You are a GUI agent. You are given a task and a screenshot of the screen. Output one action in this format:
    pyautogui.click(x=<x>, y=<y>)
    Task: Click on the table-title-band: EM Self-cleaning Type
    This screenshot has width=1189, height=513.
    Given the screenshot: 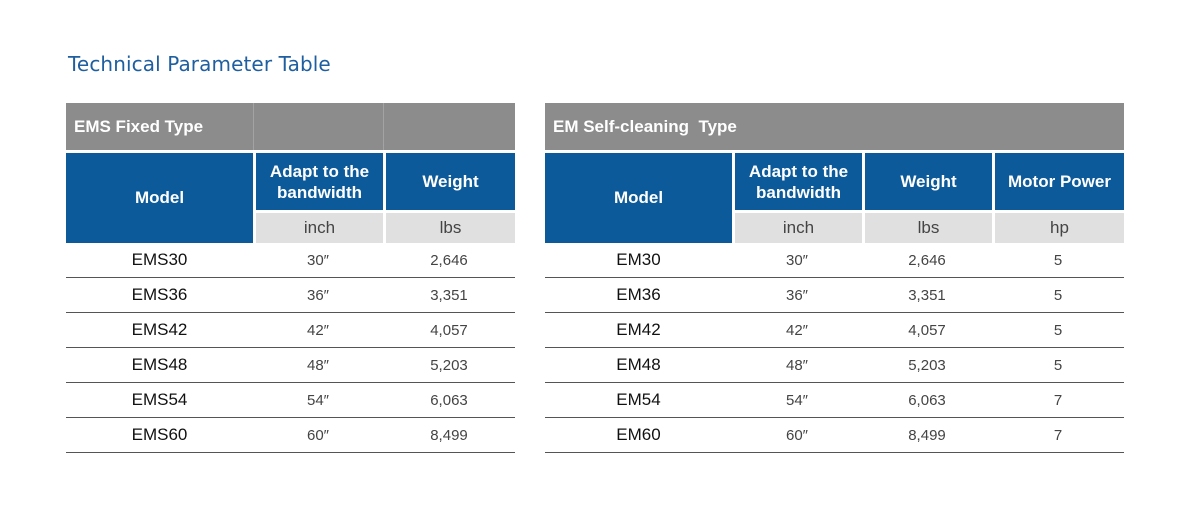 What is the action you would take?
    pyautogui.click(x=834, y=126)
    